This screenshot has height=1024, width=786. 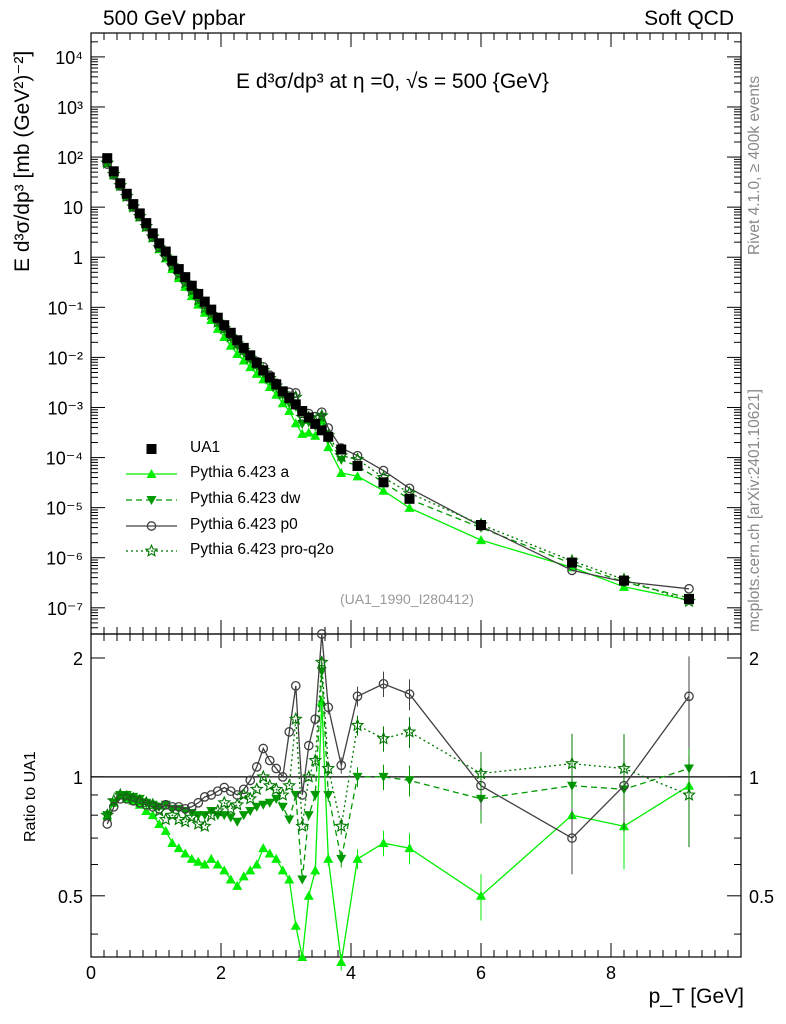 I want to click on ratio-axis-label: Ratio to UA1, so click(x=30, y=796).